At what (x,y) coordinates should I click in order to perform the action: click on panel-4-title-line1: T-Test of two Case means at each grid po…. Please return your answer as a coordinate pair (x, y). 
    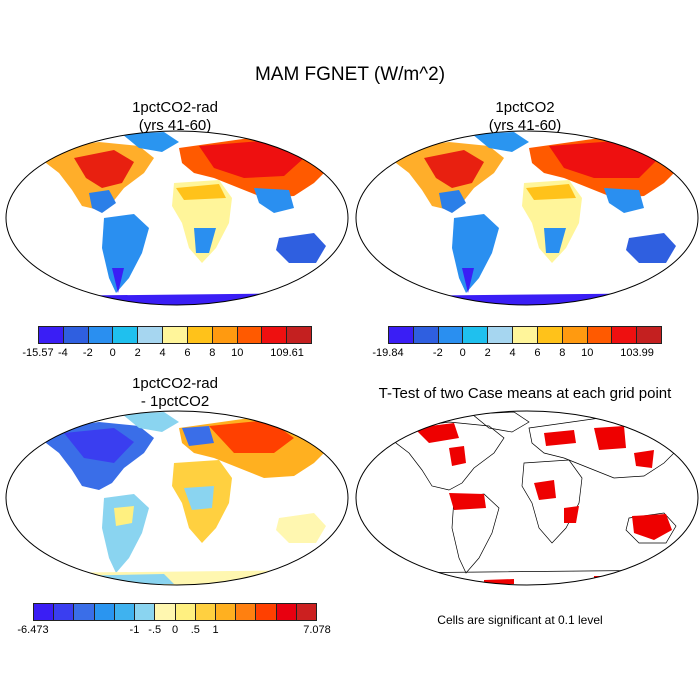
    Looking at the image, I should click on (525, 393).